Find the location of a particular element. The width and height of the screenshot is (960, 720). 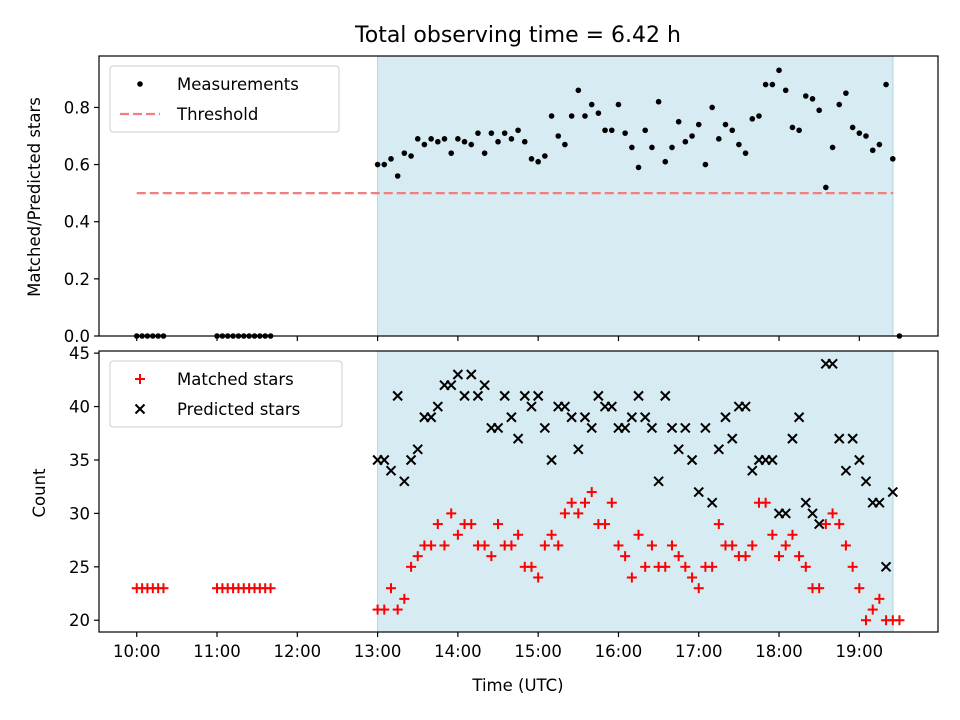

chart-title: Total observing time = 6.42 h is located at coordinates (517, 35).